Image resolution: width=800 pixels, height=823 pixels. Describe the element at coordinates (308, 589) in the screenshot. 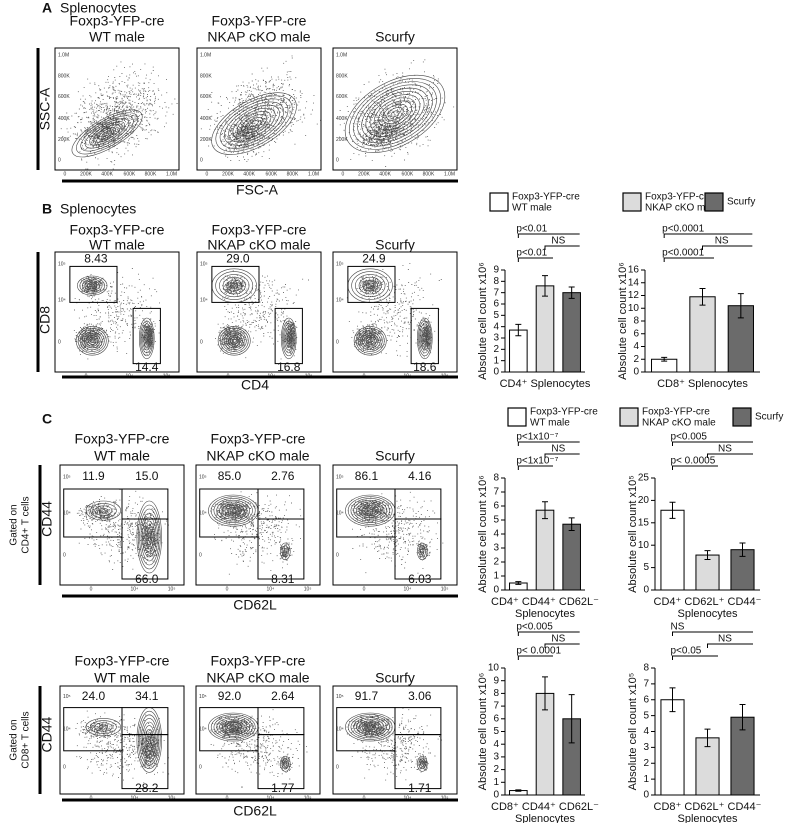

I see `flow-x-tick: 10⁵` at that location.